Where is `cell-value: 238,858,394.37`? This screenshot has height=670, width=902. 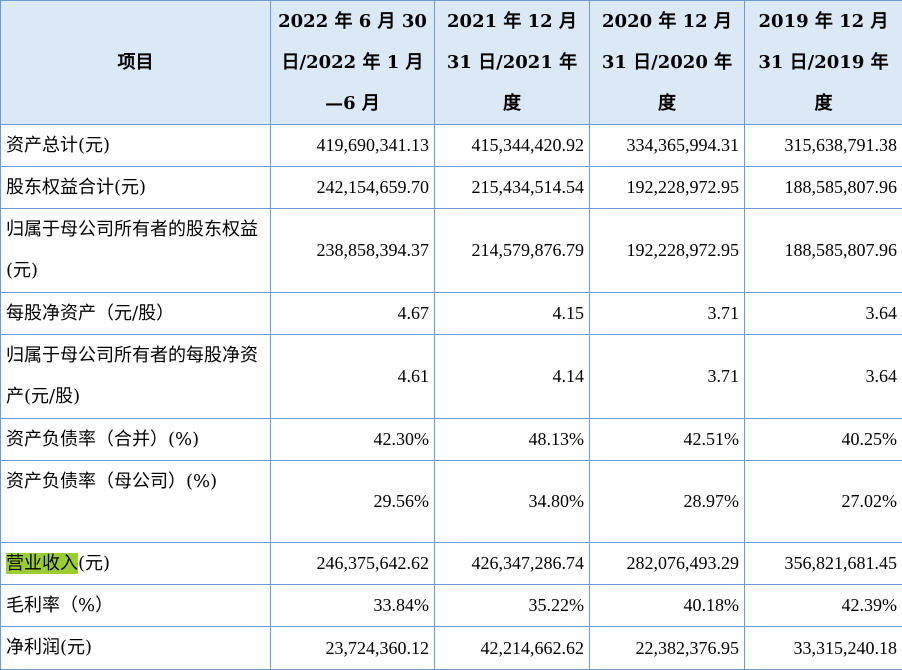
cell-value: 238,858,394.37 is located at coordinates (353, 251).